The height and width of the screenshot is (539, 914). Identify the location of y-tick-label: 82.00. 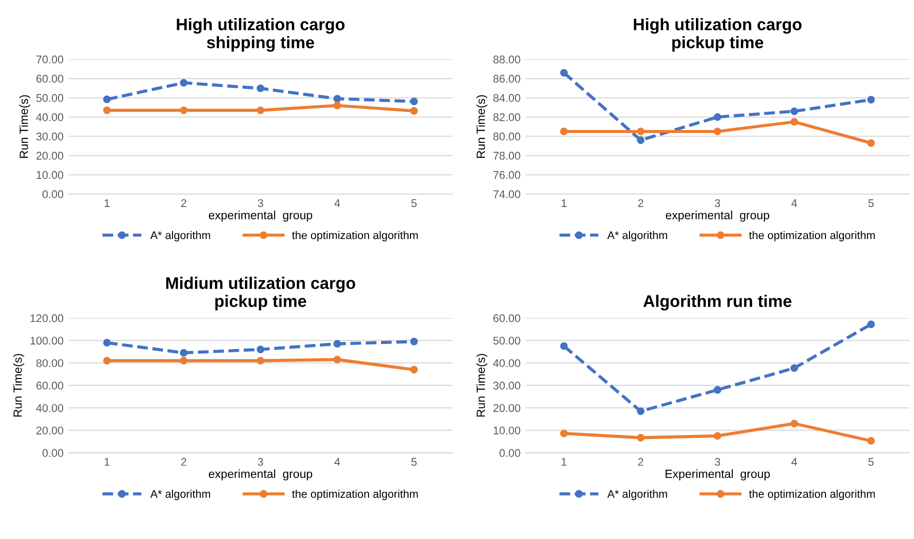
(506, 117).